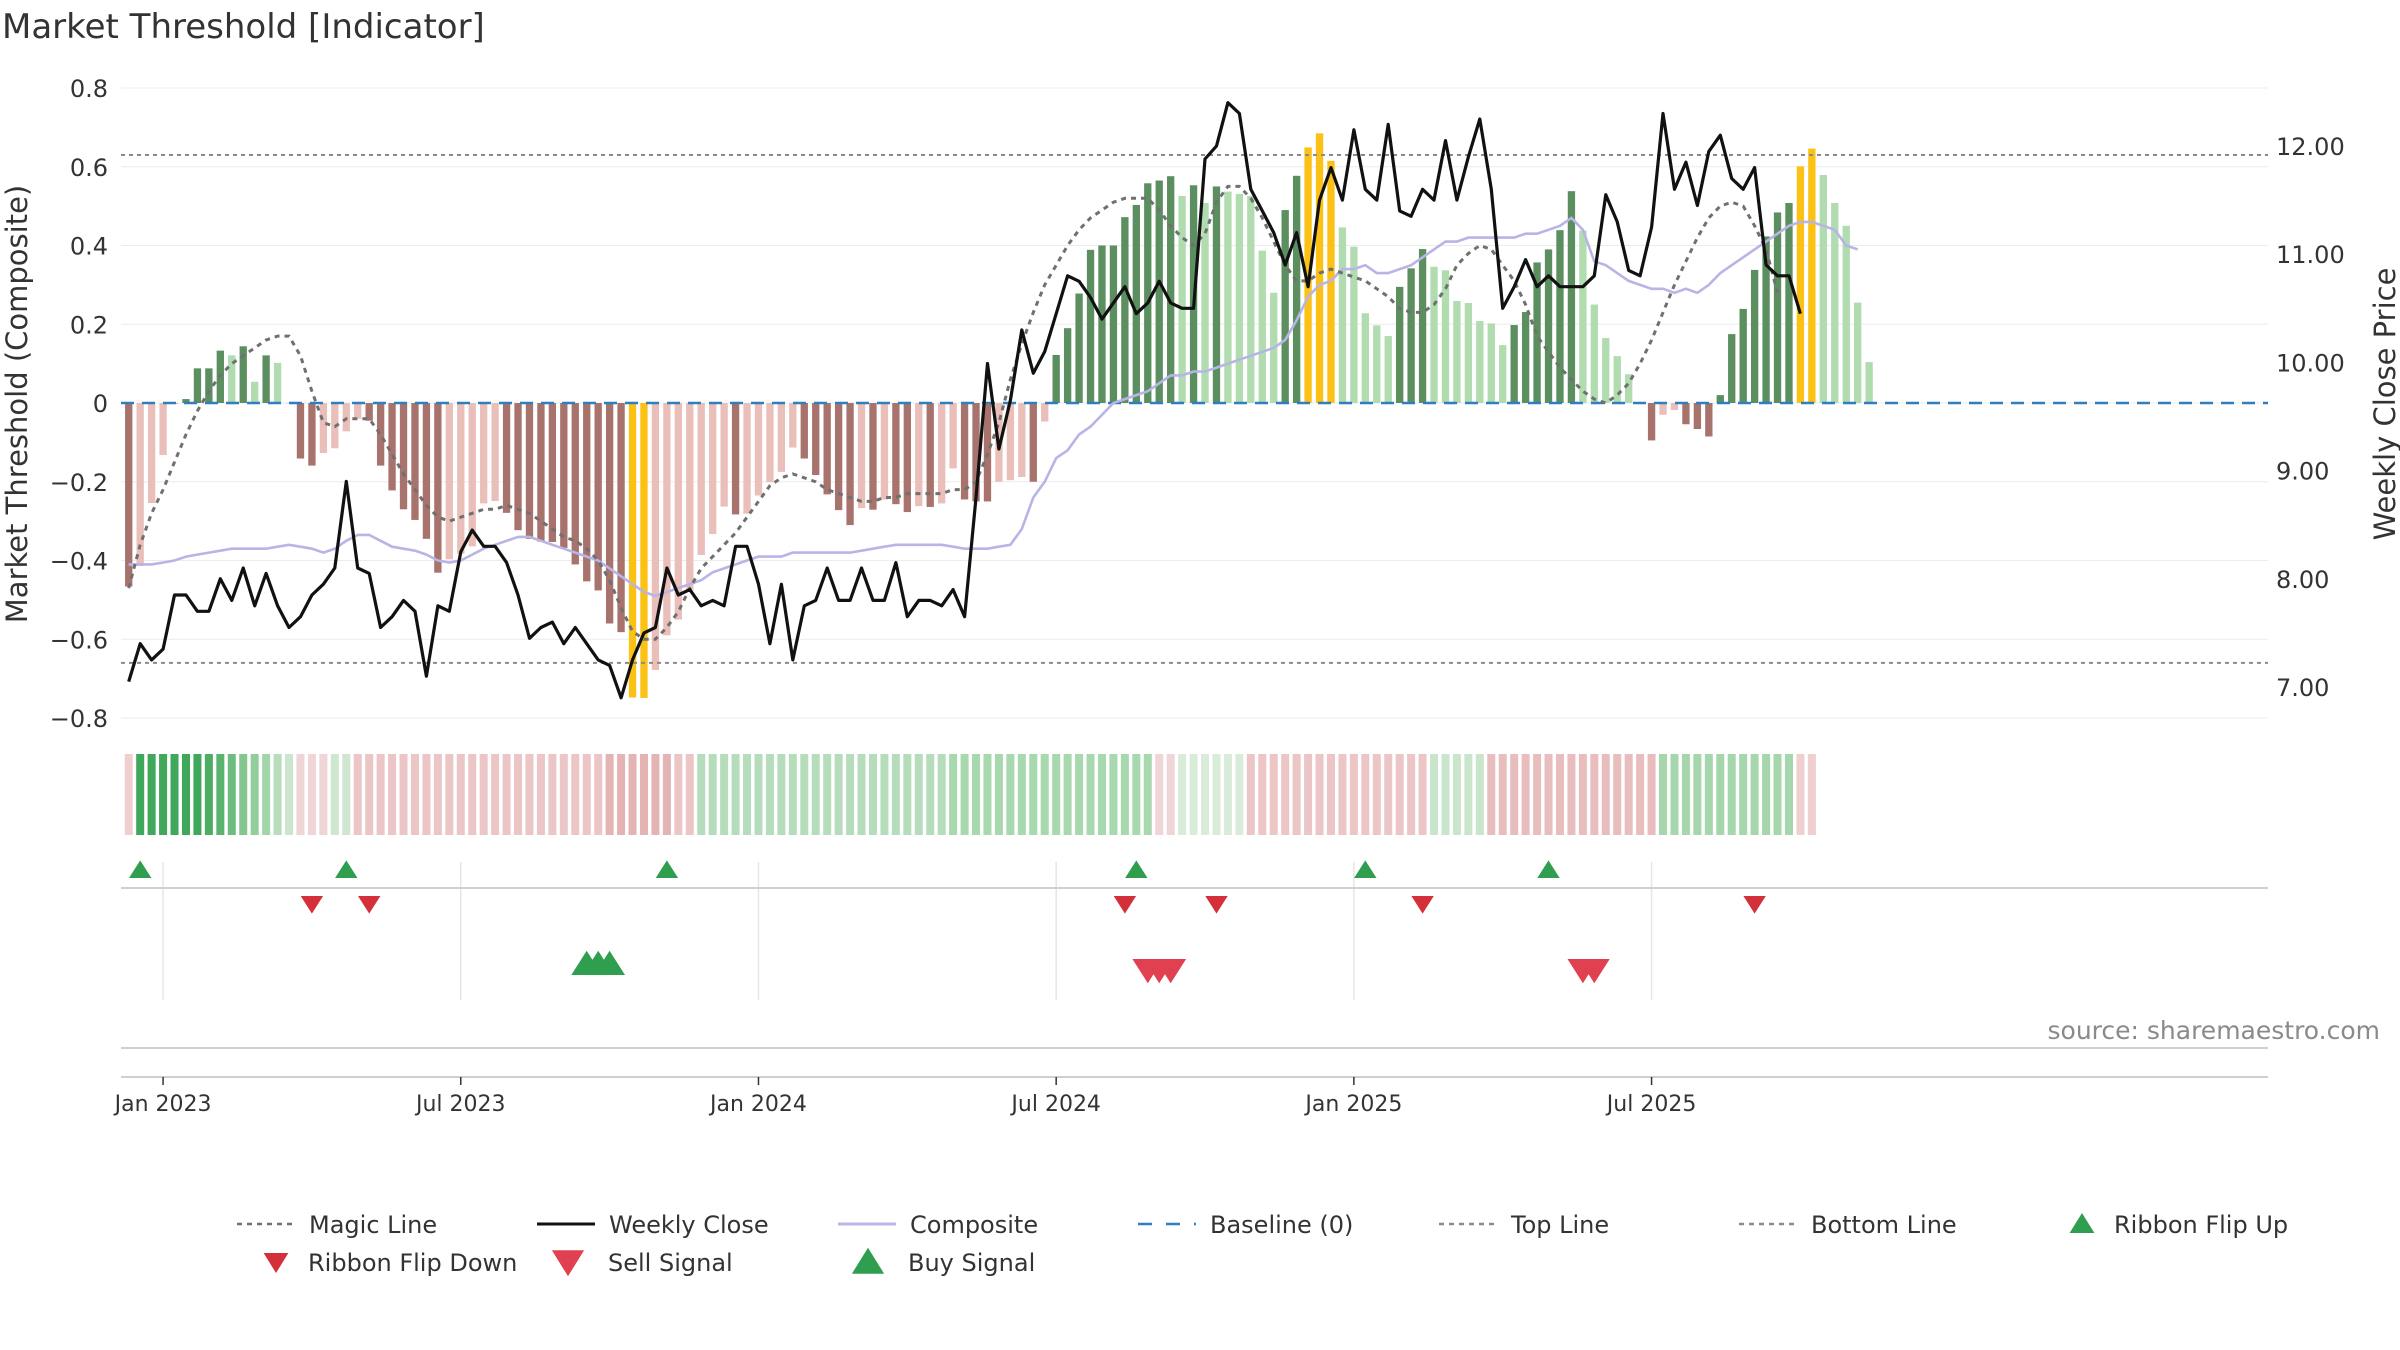  Describe the element at coordinates (2310, 147) in the screenshot. I see `y2-tick-label: 12.00` at that location.